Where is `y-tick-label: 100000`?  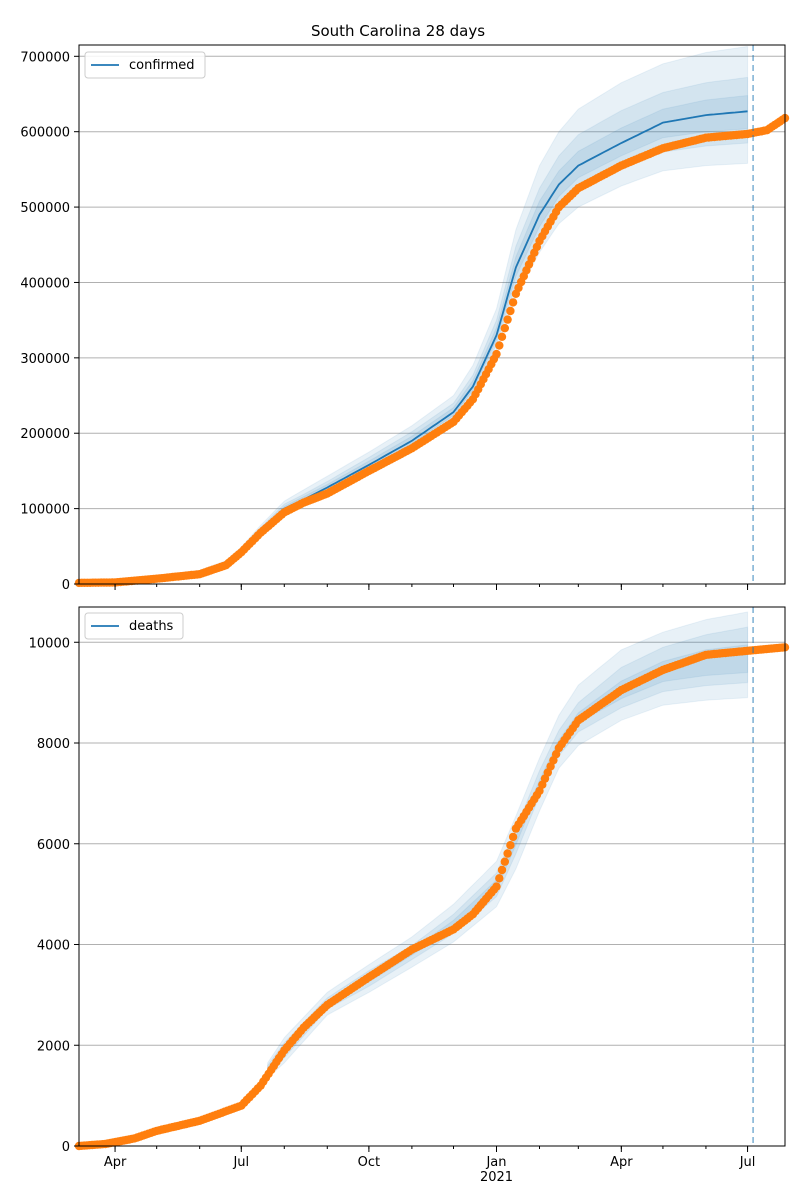
y-tick-label: 100000 is located at coordinates (45, 510).